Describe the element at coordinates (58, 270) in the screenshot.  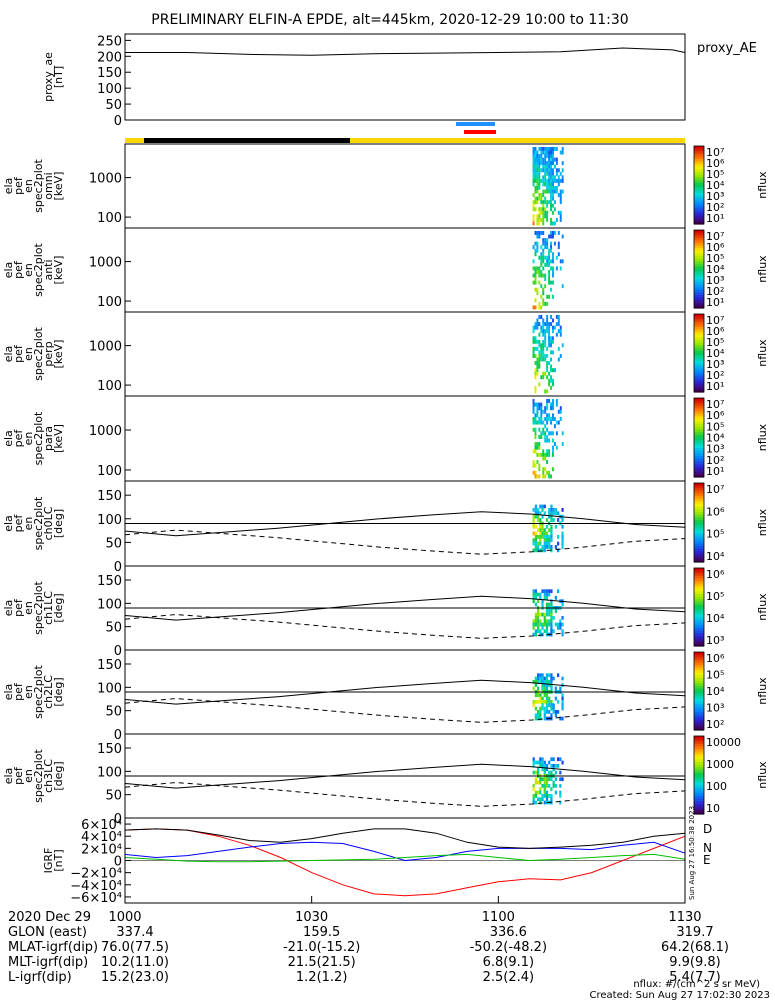
I see `y-axis-label-line: [keV]` at that location.